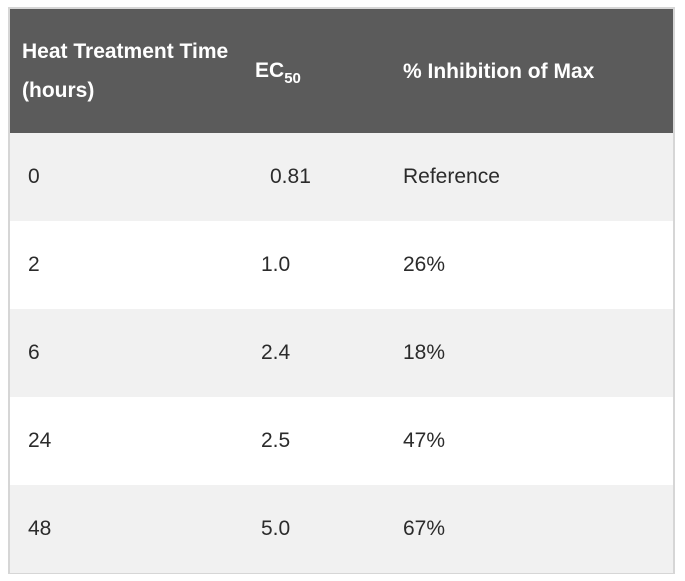  Describe the element at coordinates (34, 264) in the screenshot. I see `cell-time: 2` at that location.